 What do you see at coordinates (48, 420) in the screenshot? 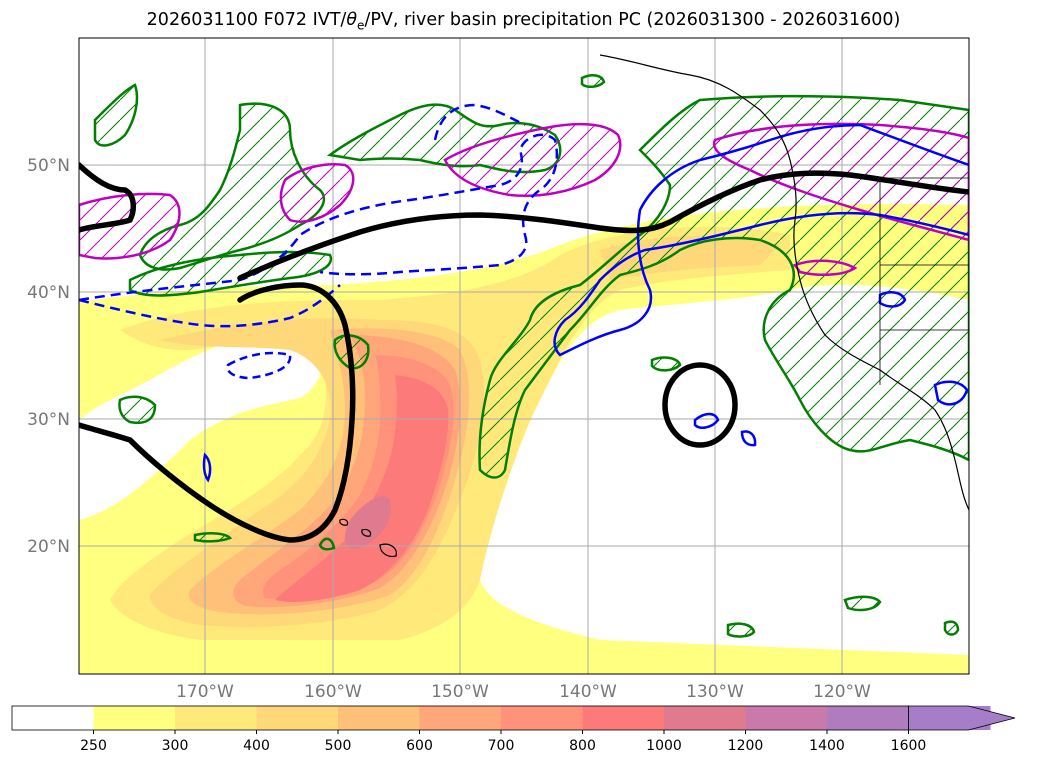
I see `lat-label: 30°N` at bounding box center [48, 420].